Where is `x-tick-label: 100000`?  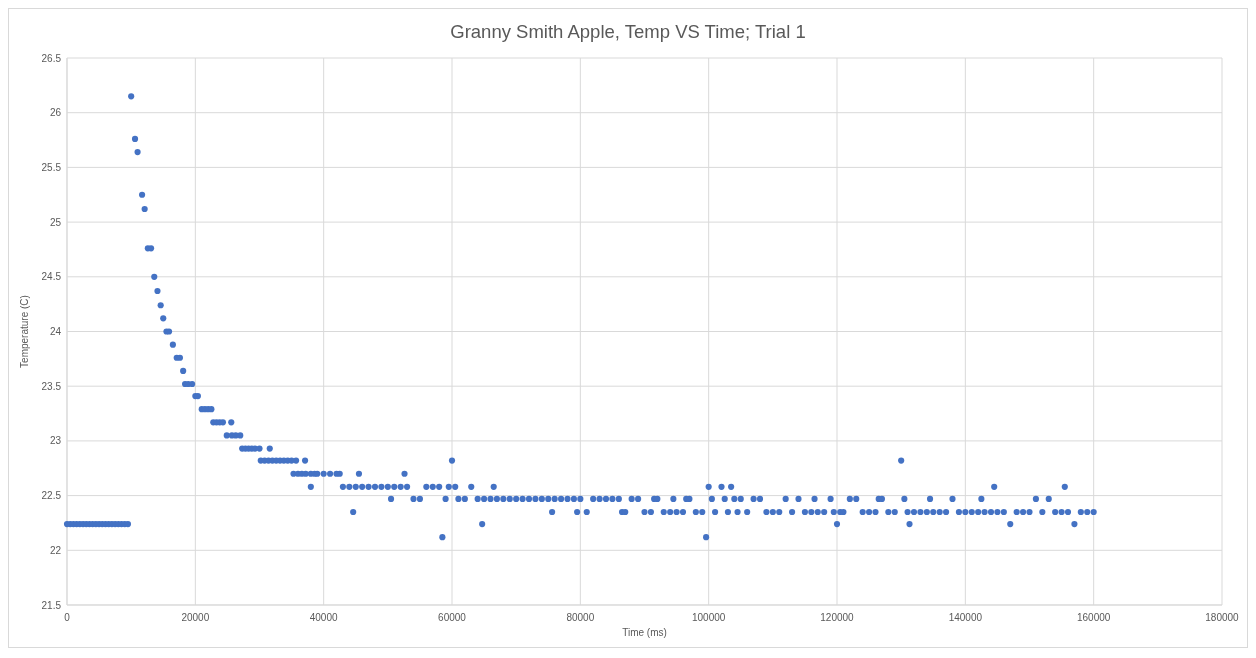
x-tick-label: 100000 is located at coordinates (708, 617).